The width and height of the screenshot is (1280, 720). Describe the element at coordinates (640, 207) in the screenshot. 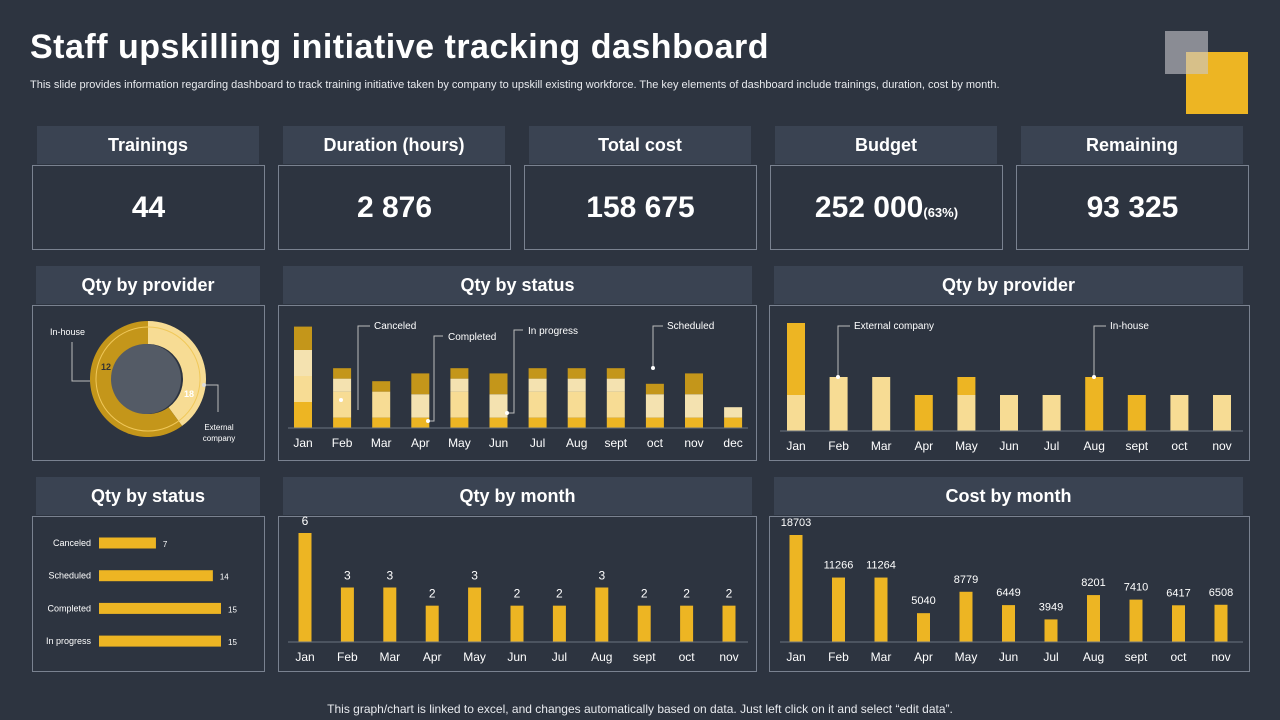

I see `kpi-value: 158 675` at that location.